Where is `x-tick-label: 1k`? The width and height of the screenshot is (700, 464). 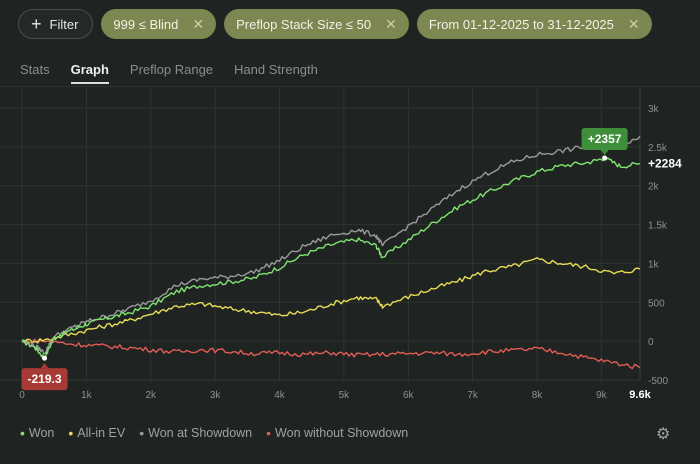 x-tick-label: 1k is located at coordinates (87, 395).